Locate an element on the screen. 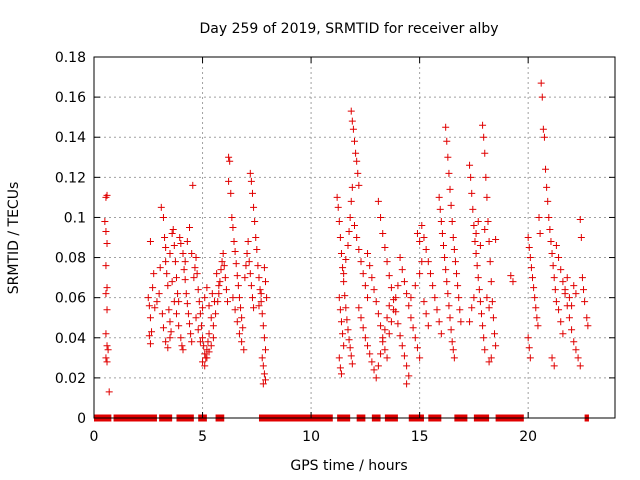 Image resolution: width=640 pixels, height=480 pixels. x-tick-label: 15 is located at coordinates (420, 437).